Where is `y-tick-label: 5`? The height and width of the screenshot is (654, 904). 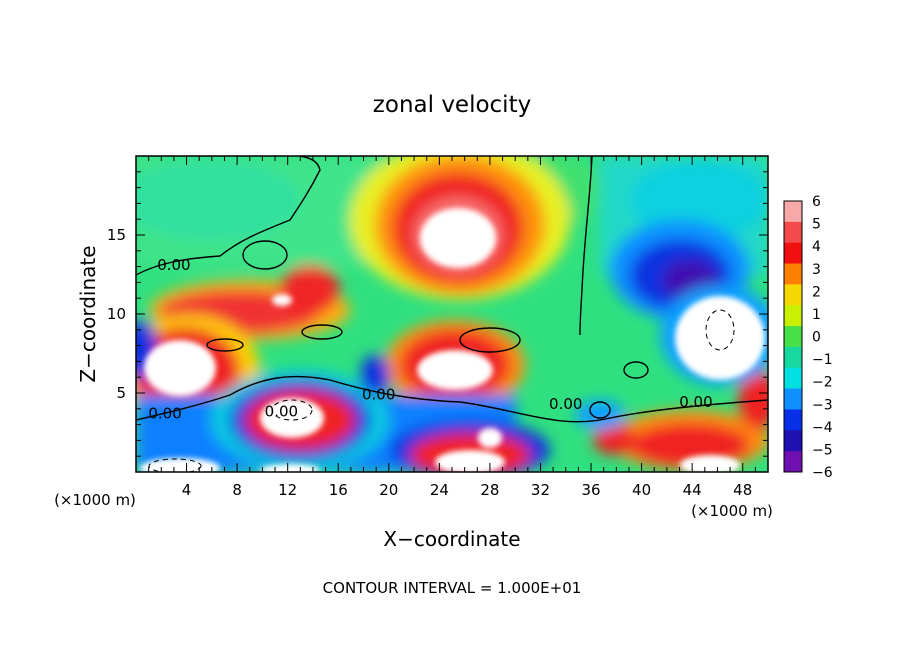
y-tick-label: 5 is located at coordinates (121, 393).